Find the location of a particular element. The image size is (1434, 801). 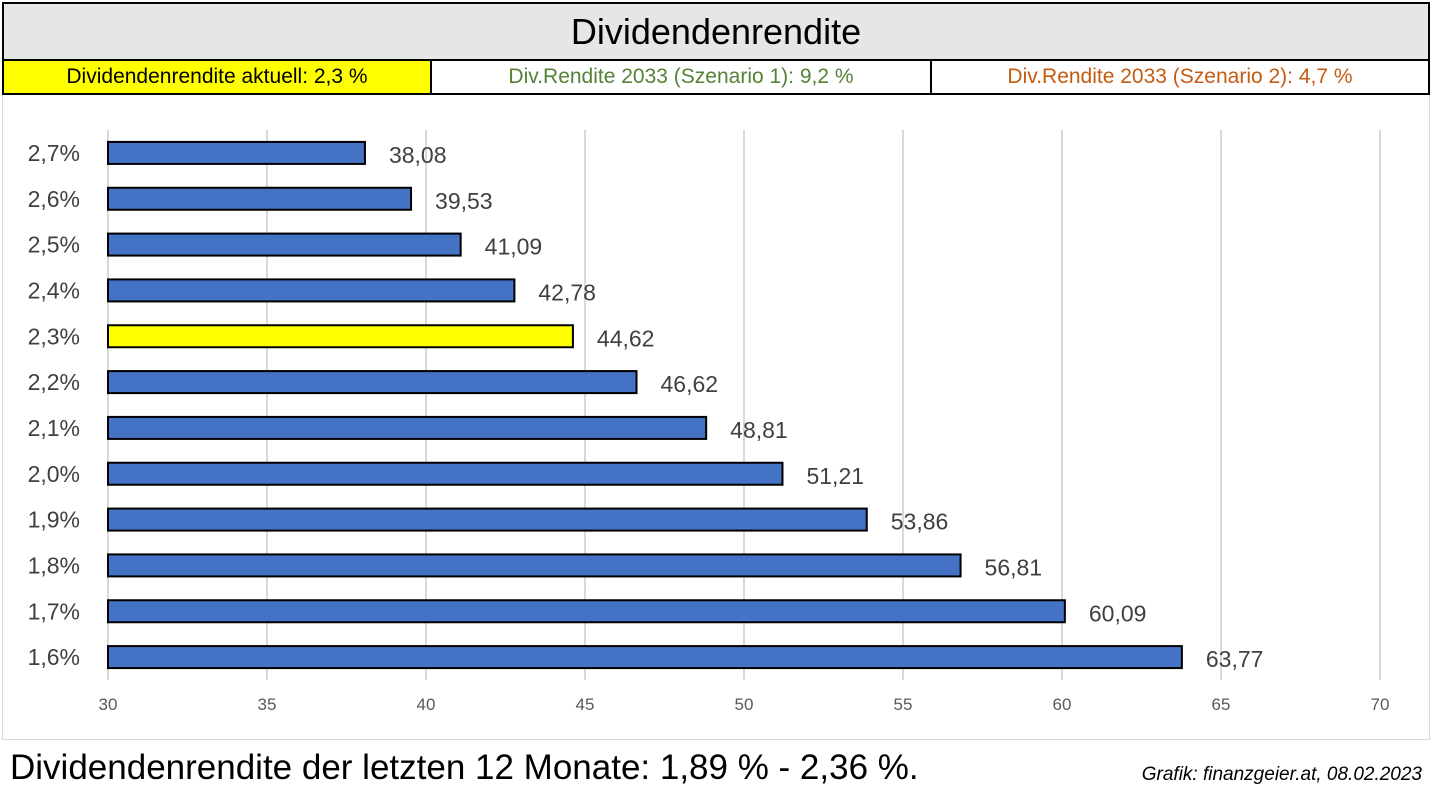

y-category-label: 2,2% is located at coordinates (54, 382).